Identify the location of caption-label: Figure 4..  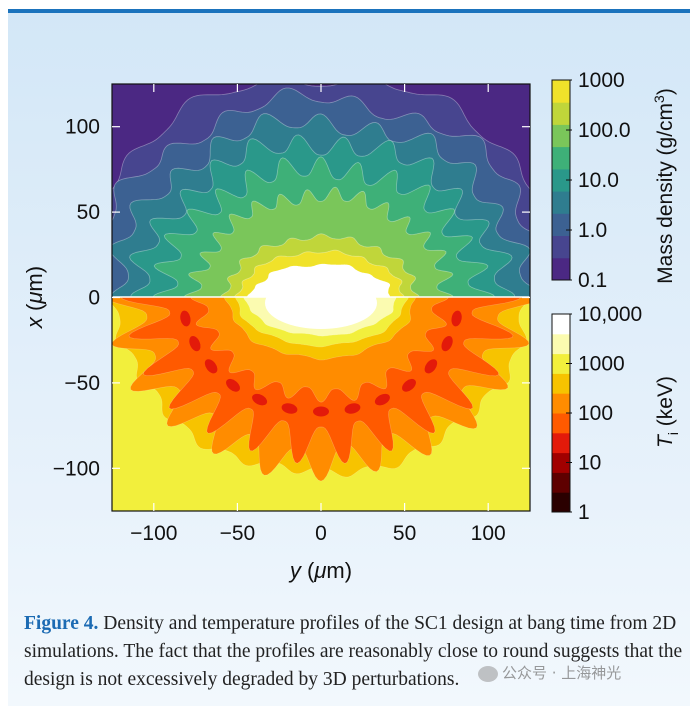
(61, 623).